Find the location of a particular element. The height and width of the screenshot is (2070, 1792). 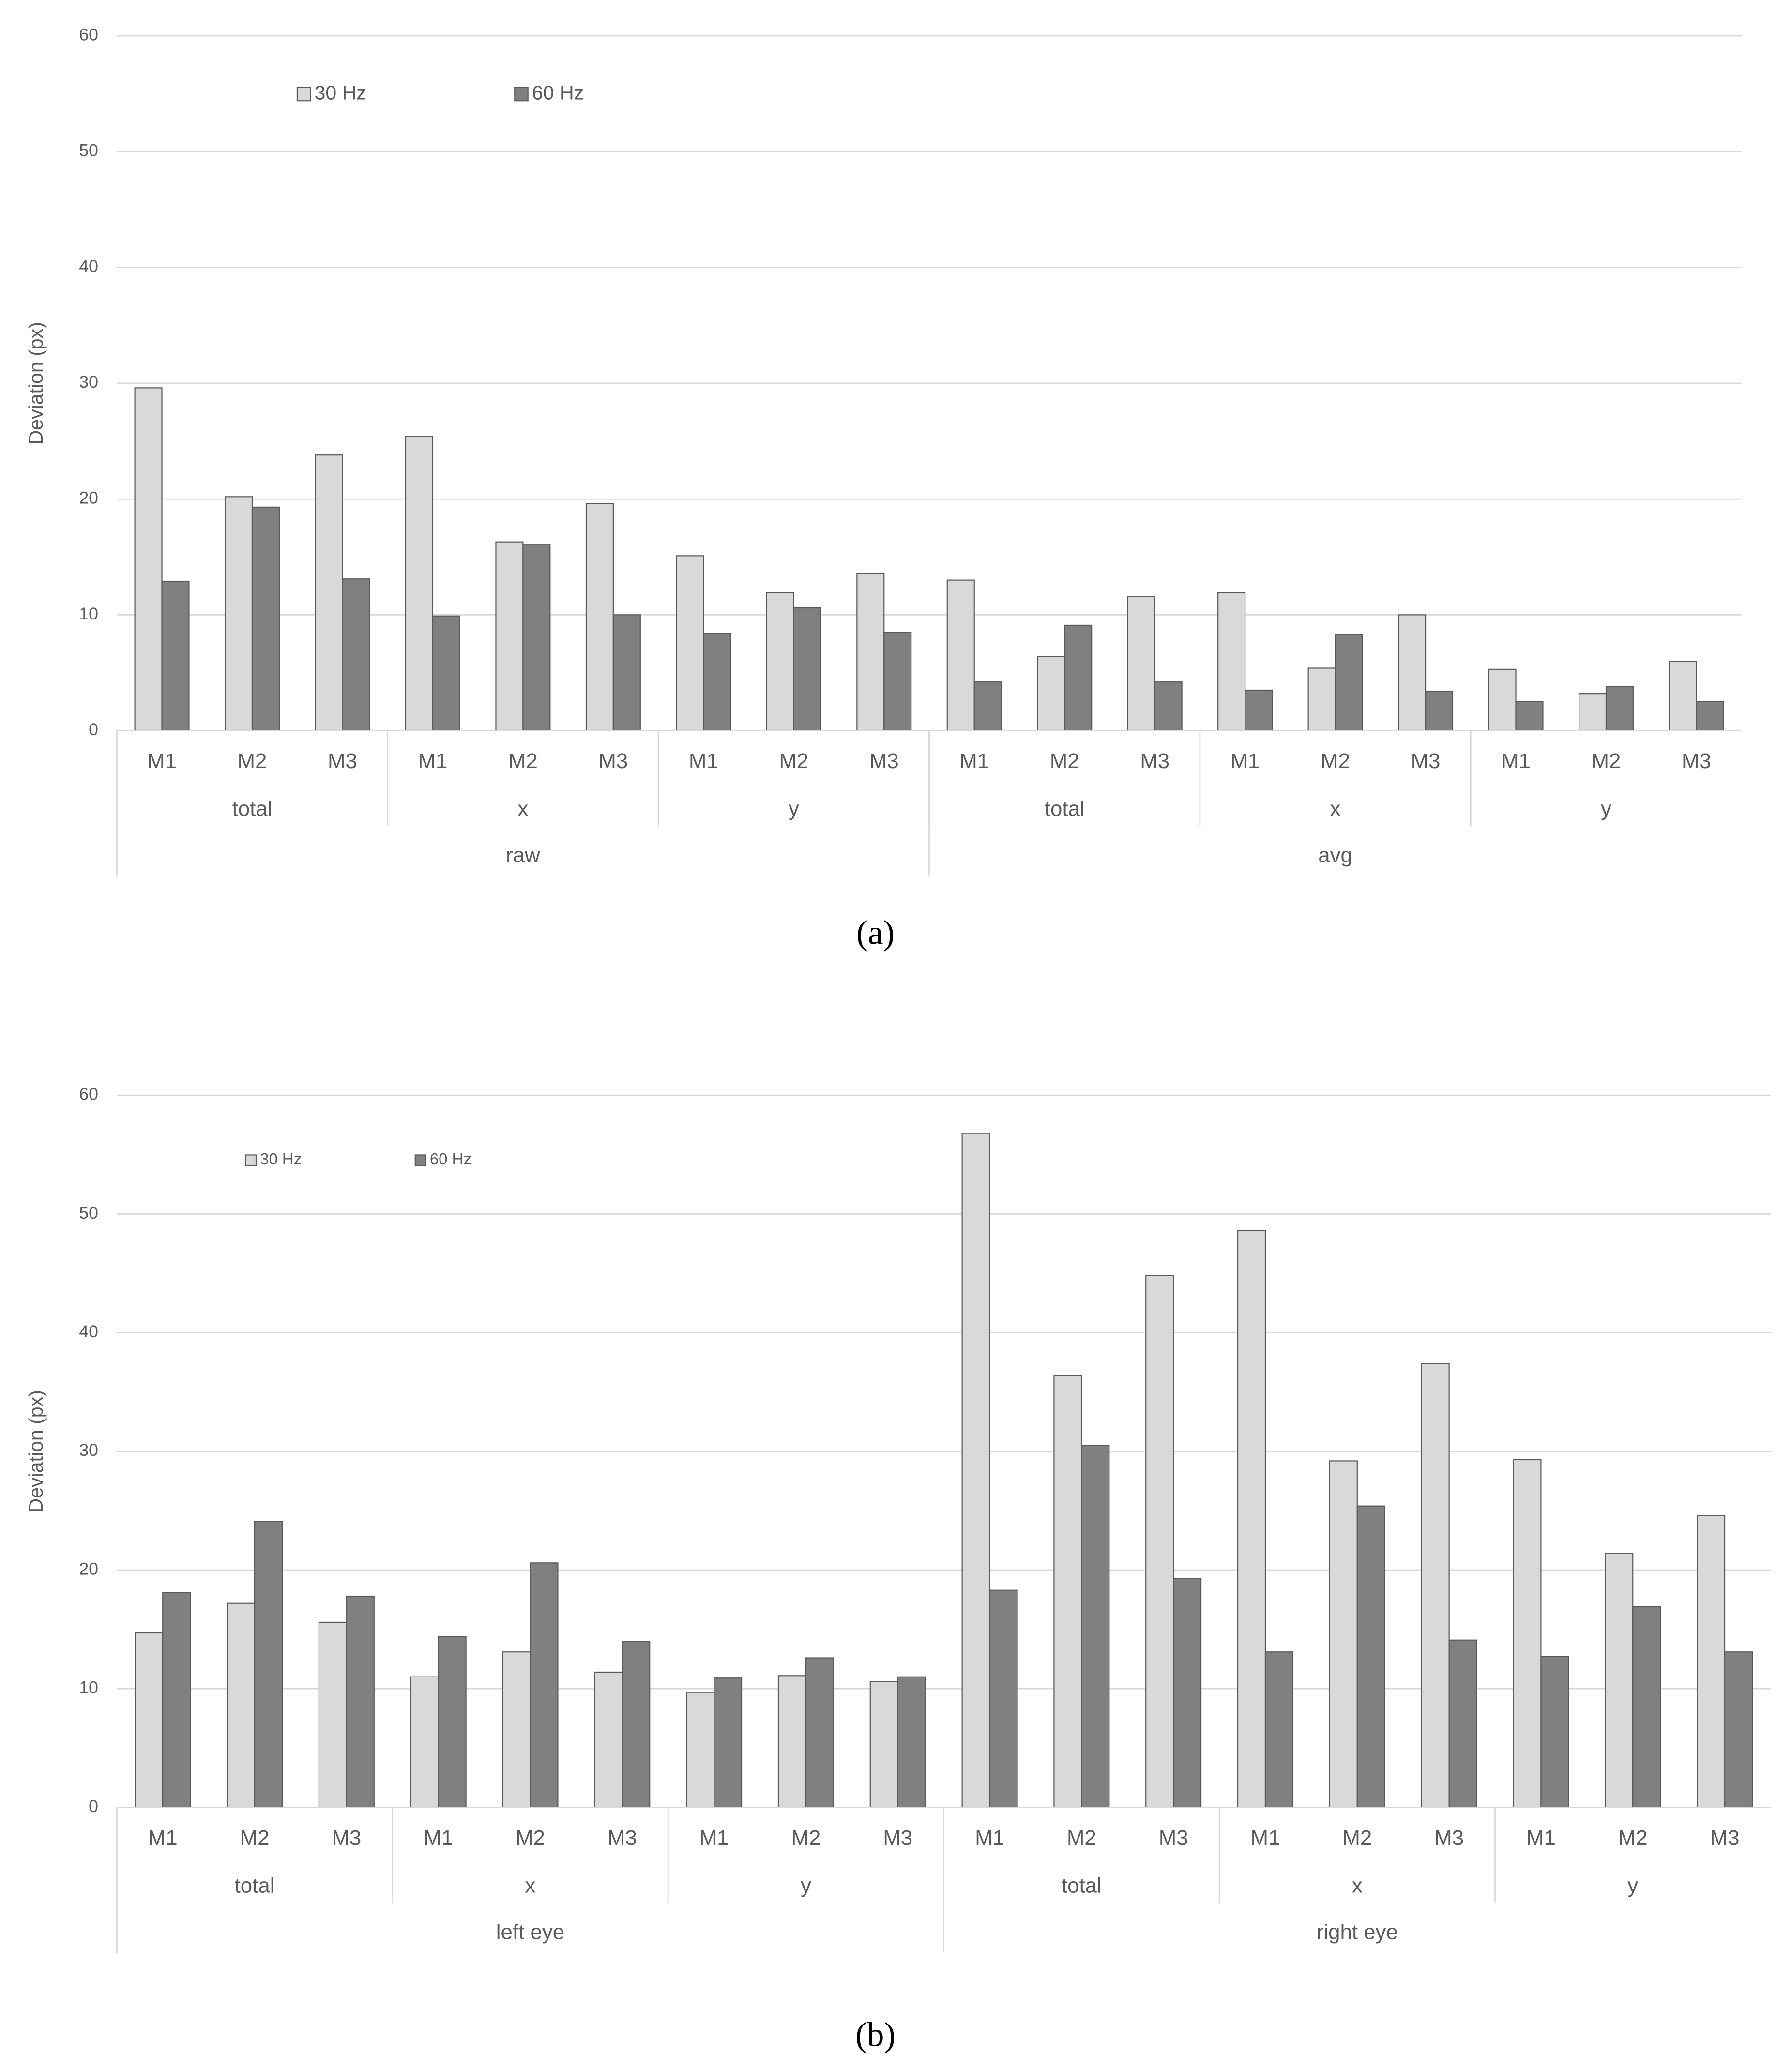

y-tick-label: 10 is located at coordinates (89, 1687).